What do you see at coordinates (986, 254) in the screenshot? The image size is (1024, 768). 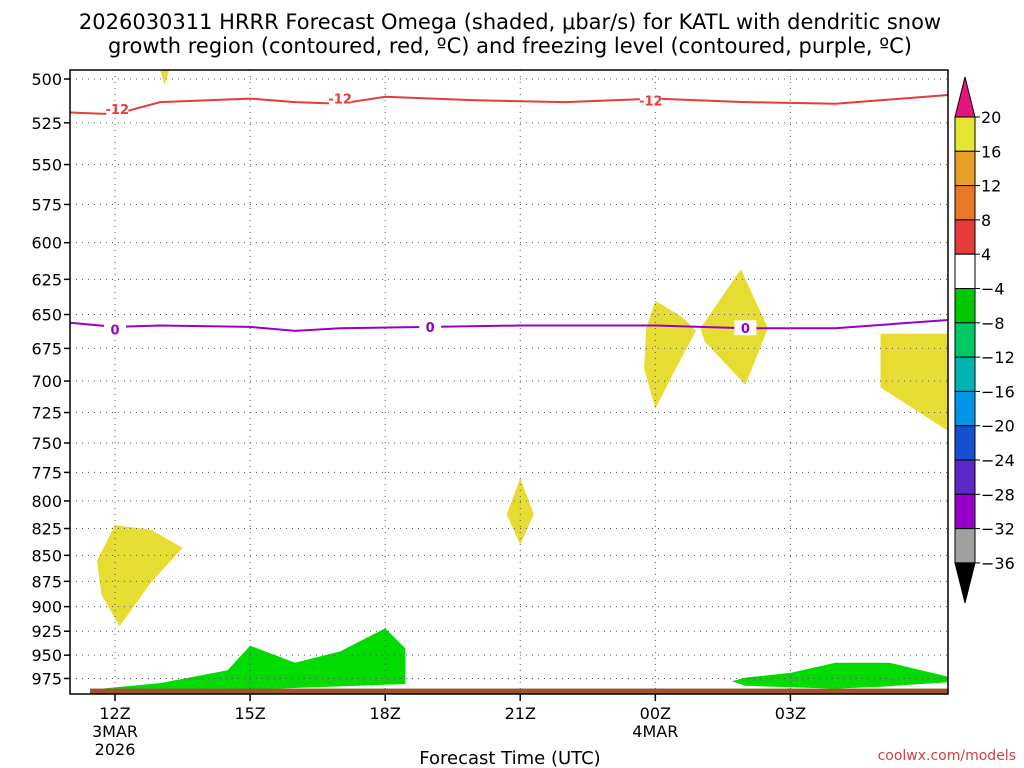 I see `colorbar-label: 4` at bounding box center [986, 254].